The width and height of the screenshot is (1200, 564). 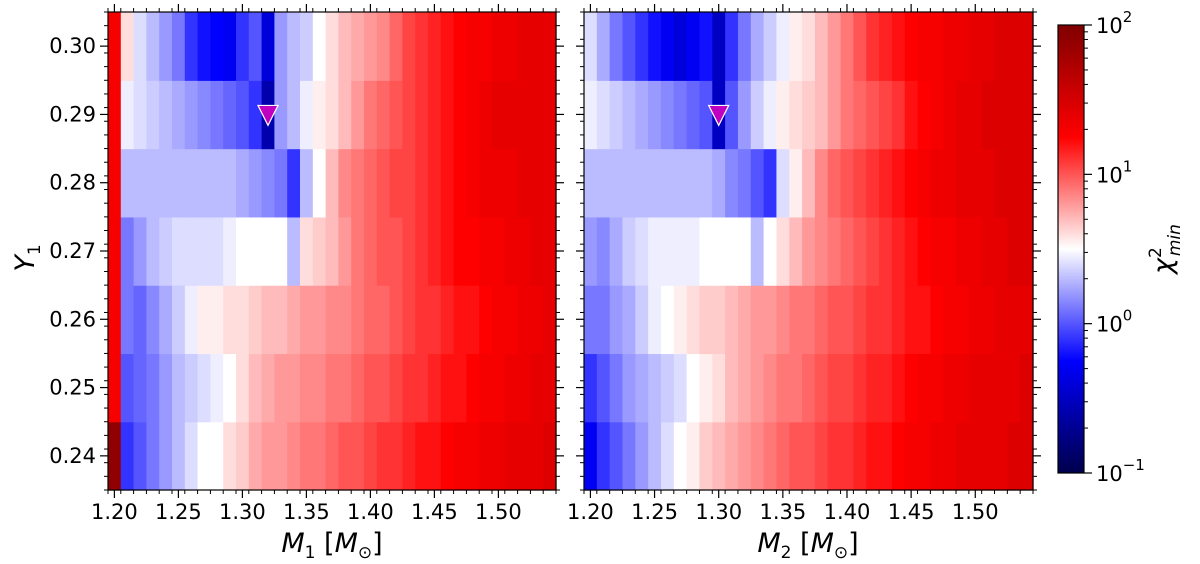 What do you see at coordinates (1114, 172) in the screenshot?
I see `colorbar-tick-label: 10¹` at bounding box center [1114, 172].